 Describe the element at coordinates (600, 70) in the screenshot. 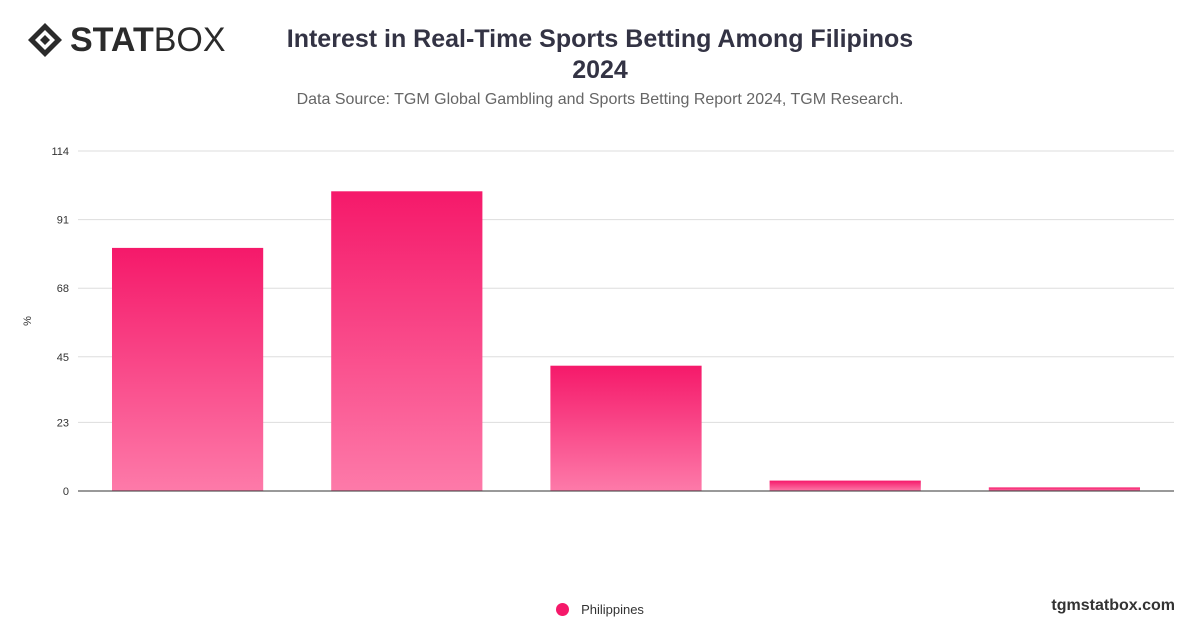

I see `chart-title-line2: 2024` at that location.